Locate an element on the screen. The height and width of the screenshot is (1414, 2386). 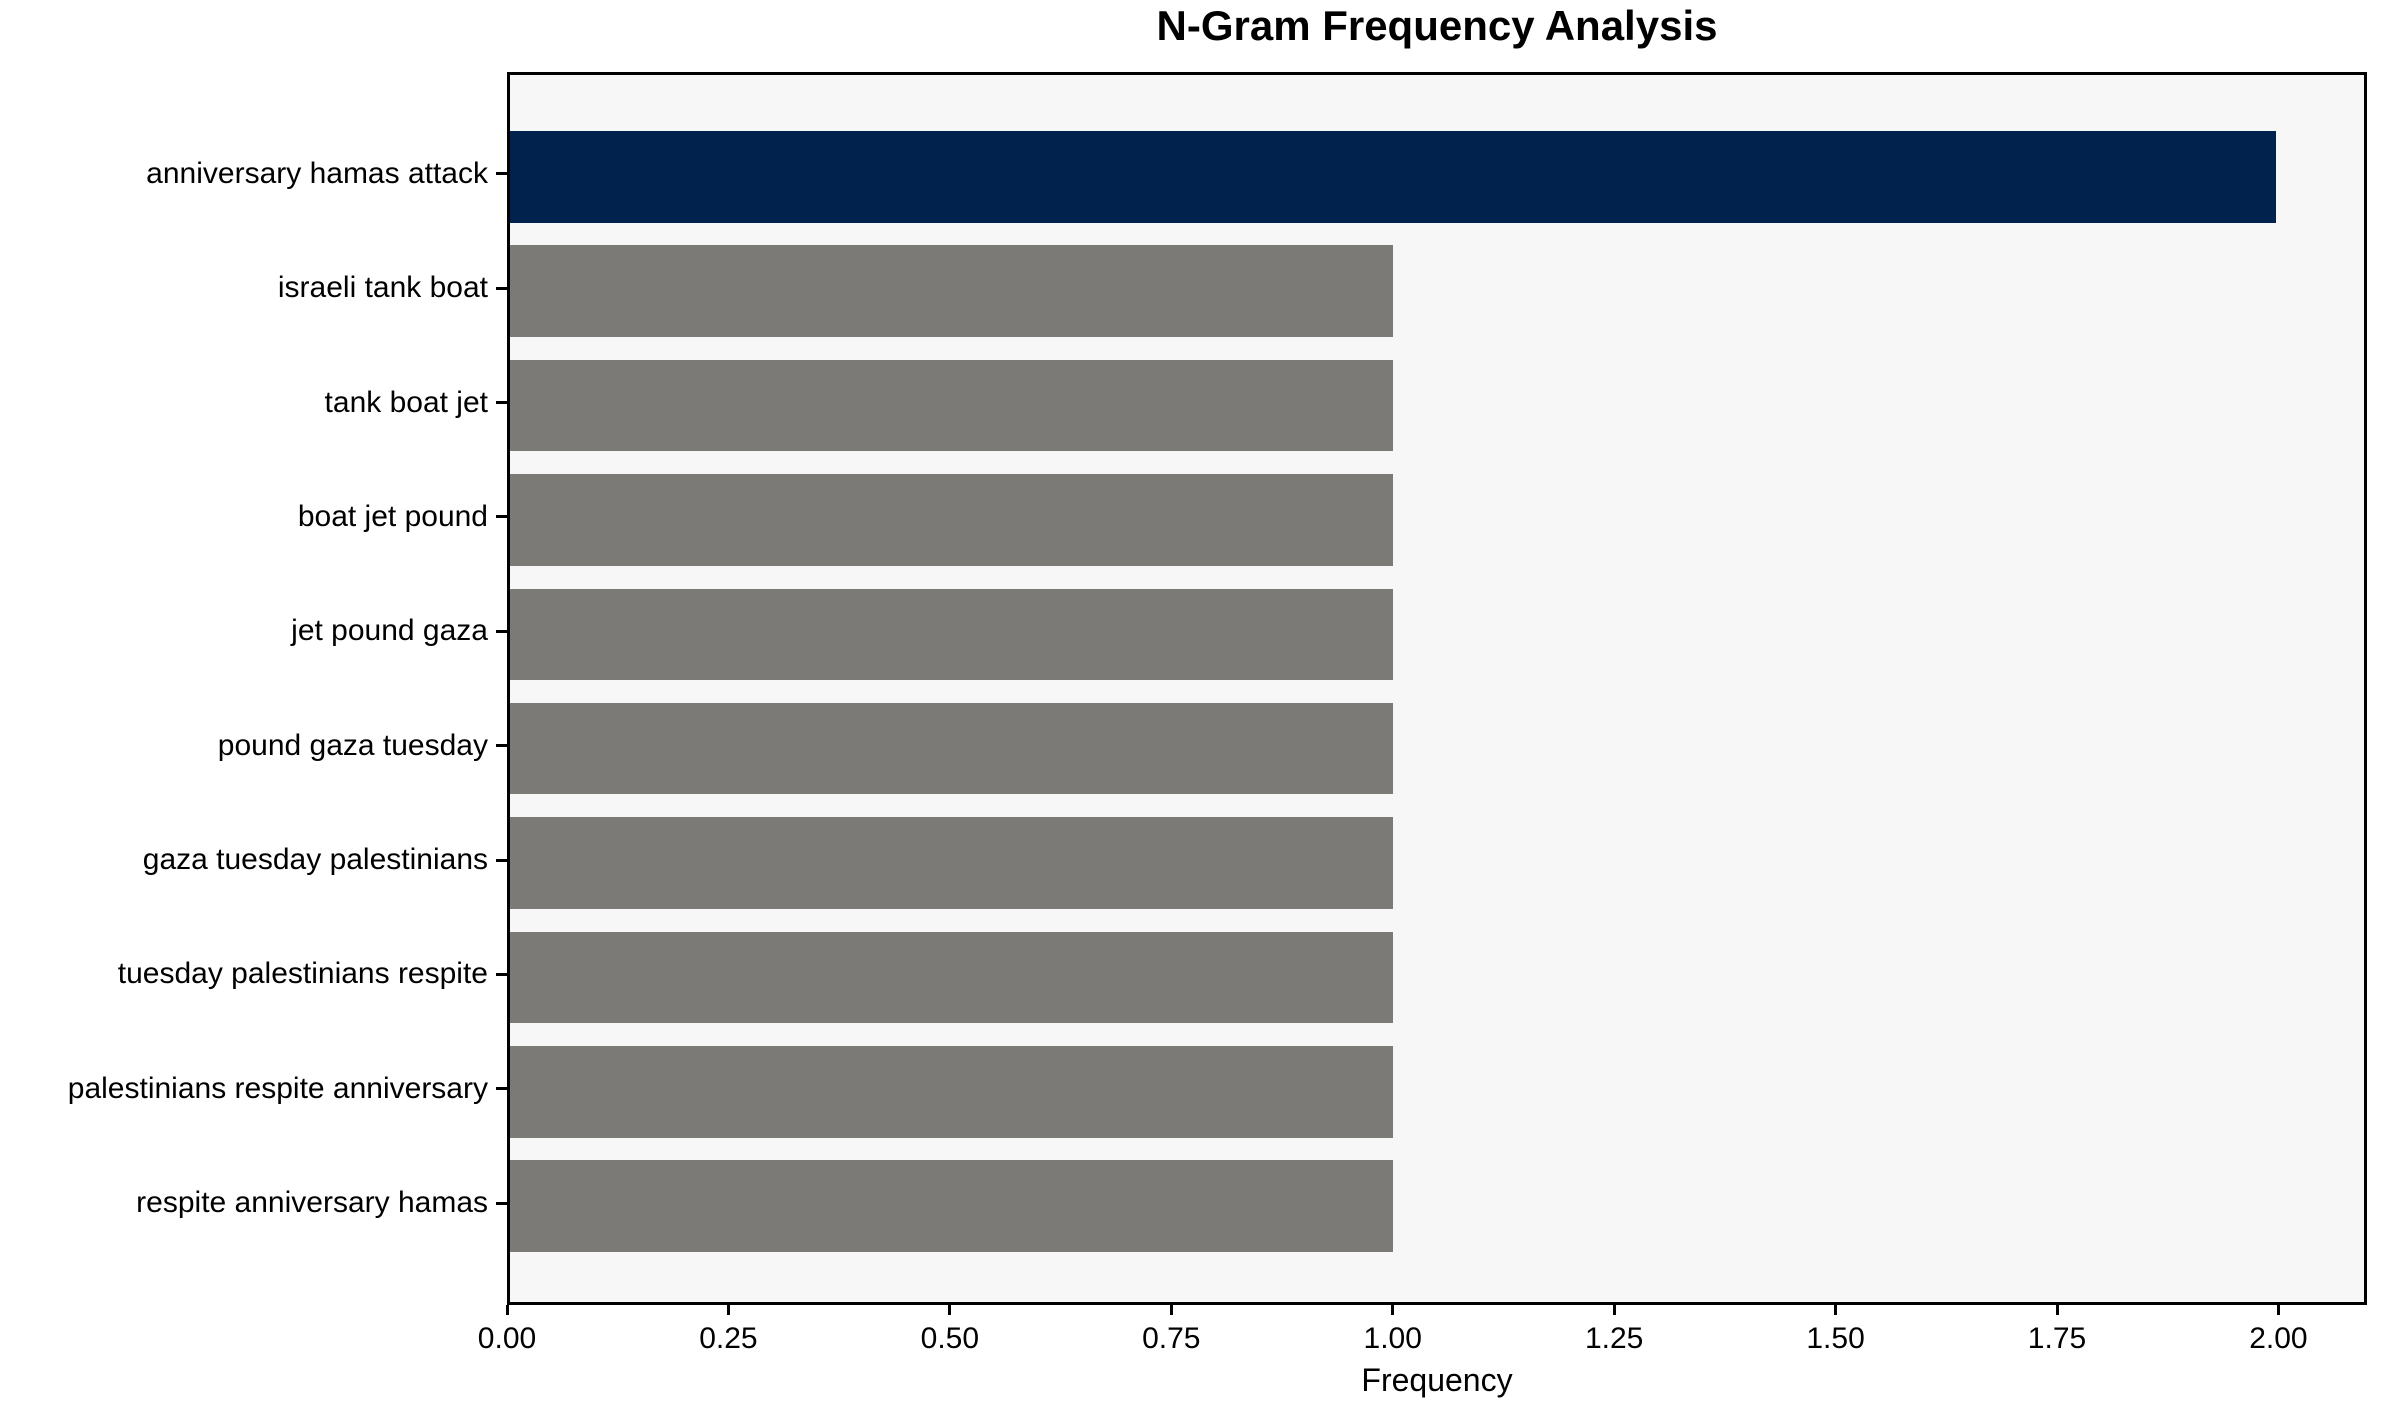
x-tick-label: 1.75 is located at coordinates (2057, 1338).